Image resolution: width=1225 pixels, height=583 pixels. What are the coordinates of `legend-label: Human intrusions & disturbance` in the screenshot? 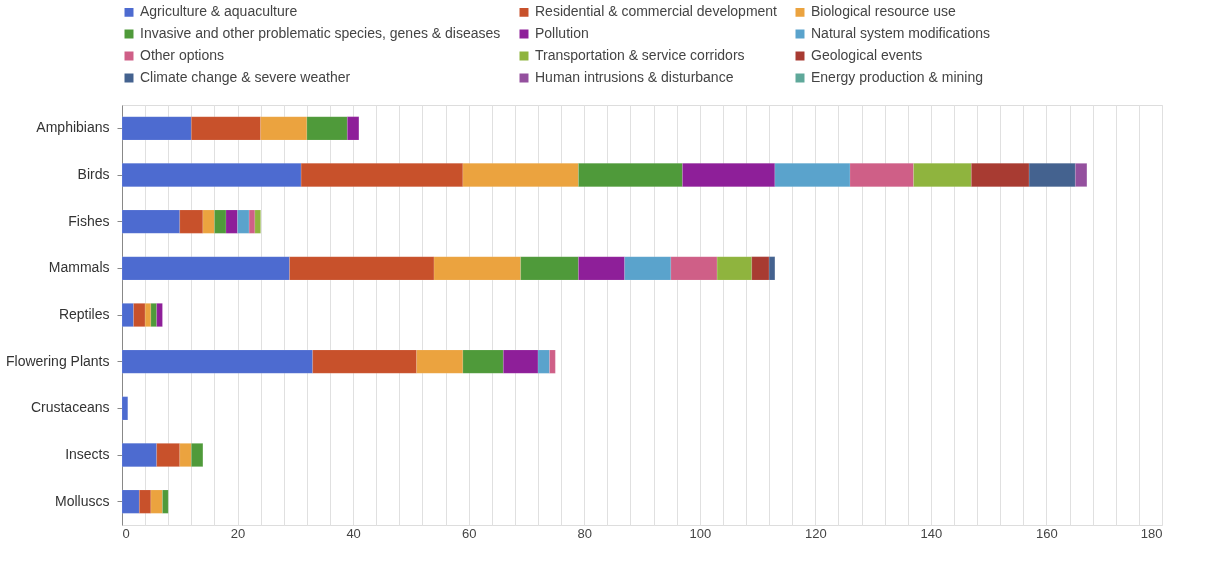 It's located at (634, 77).